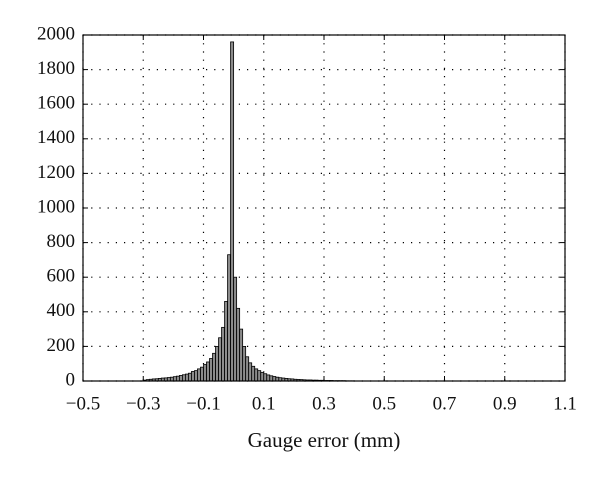  What do you see at coordinates (56, 137) in the screenshot?
I see `y-tick-label: 1400` at bounding box center [56, 137].